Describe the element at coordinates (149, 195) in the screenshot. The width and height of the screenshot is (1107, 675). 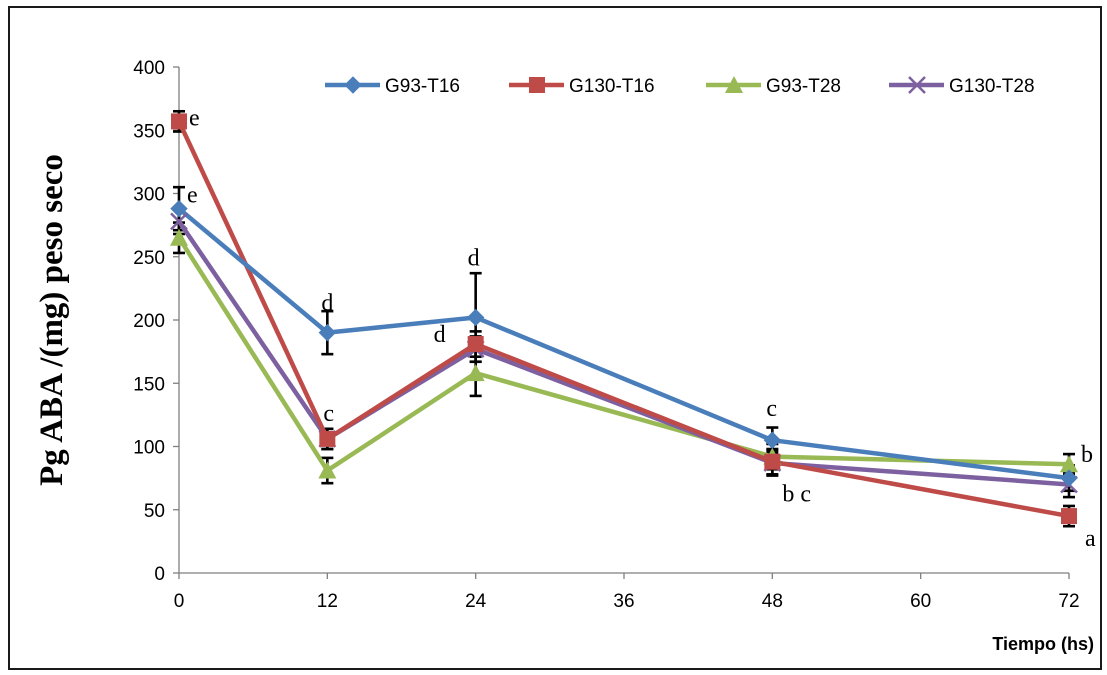
I see `y-tick-label: 300` at that location.